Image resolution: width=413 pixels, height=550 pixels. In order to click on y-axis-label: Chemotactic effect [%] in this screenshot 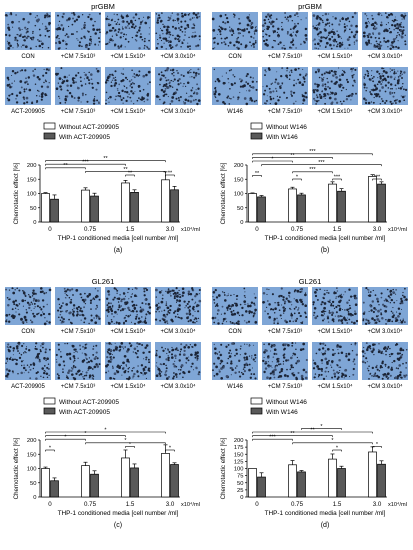, I will do `click(223, 468)`.